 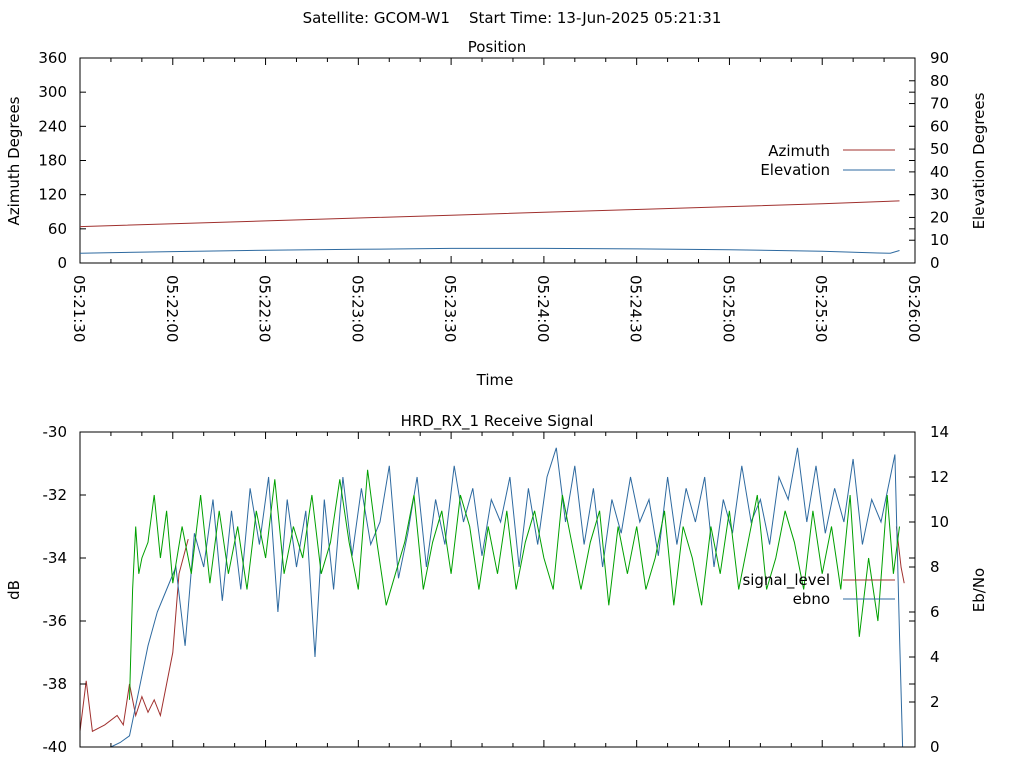 What do you see at coordinates (939, 104) in the screenshot?
I see `position-y2-tick-label: 70` at bounding box center [939, 104].